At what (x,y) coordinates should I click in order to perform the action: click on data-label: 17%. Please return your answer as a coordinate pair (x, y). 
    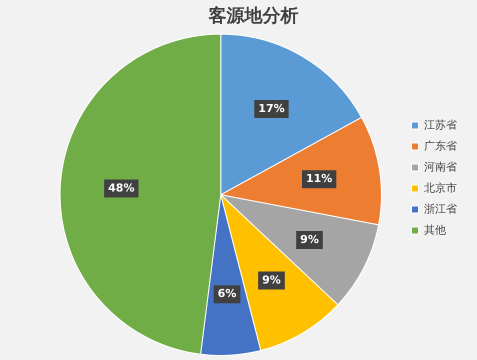
    Looking at the image, I should click on (271, 108).